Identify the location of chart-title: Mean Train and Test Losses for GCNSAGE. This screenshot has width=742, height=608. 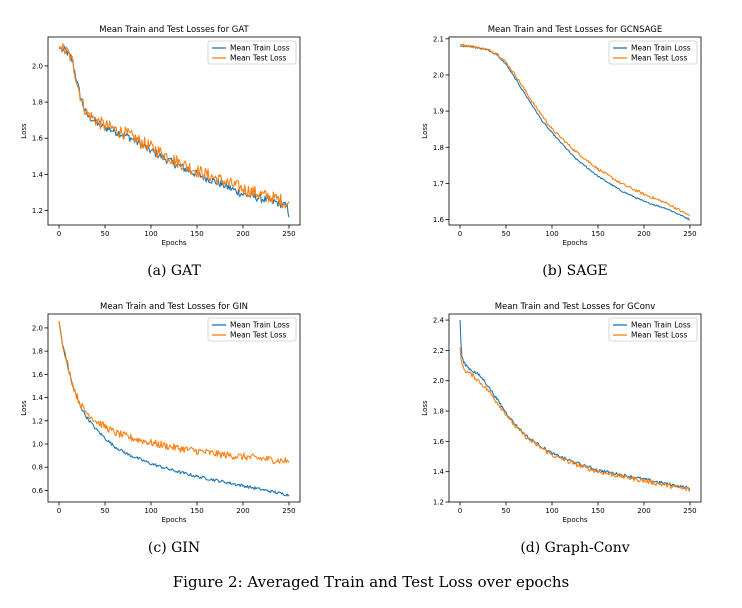
(575, 30).